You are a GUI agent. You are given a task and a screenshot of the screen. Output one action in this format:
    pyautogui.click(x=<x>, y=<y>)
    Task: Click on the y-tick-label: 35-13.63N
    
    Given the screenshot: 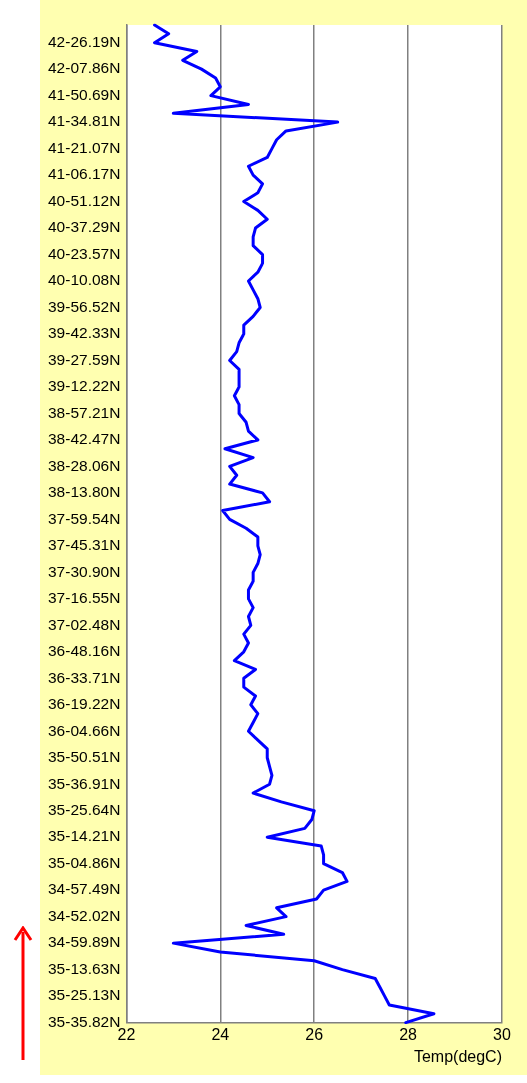 What is the action you would take?
    pyautogui.click(x=84, y=968)
    